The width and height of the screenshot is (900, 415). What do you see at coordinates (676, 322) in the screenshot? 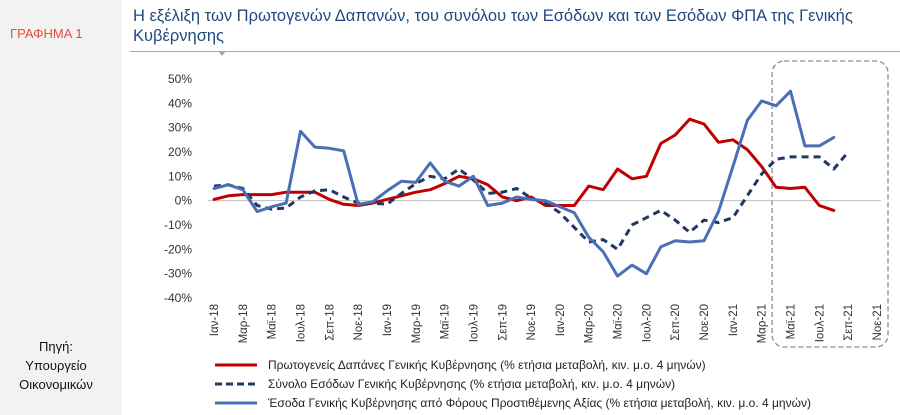
I see `x-tick-label: Σεπ-20` at bounding box center [676, 322].